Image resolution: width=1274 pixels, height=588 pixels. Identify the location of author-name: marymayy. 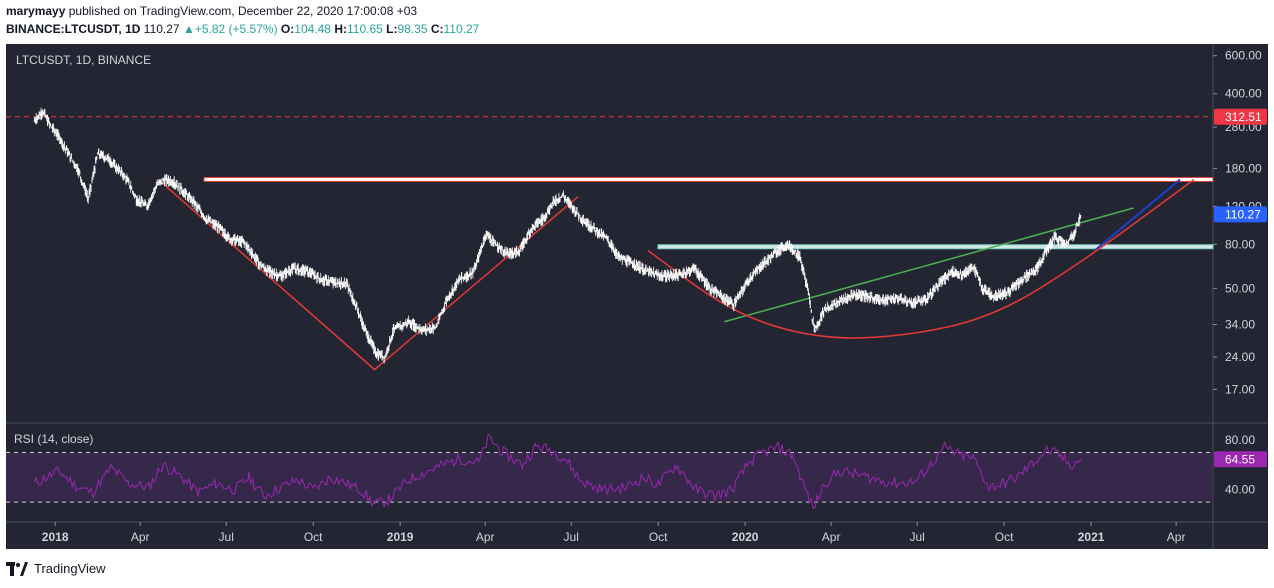
(36, 11).